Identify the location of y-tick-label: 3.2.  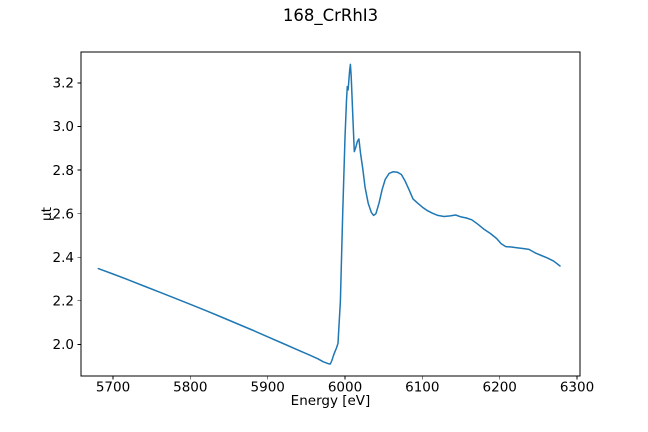
(63, 84).